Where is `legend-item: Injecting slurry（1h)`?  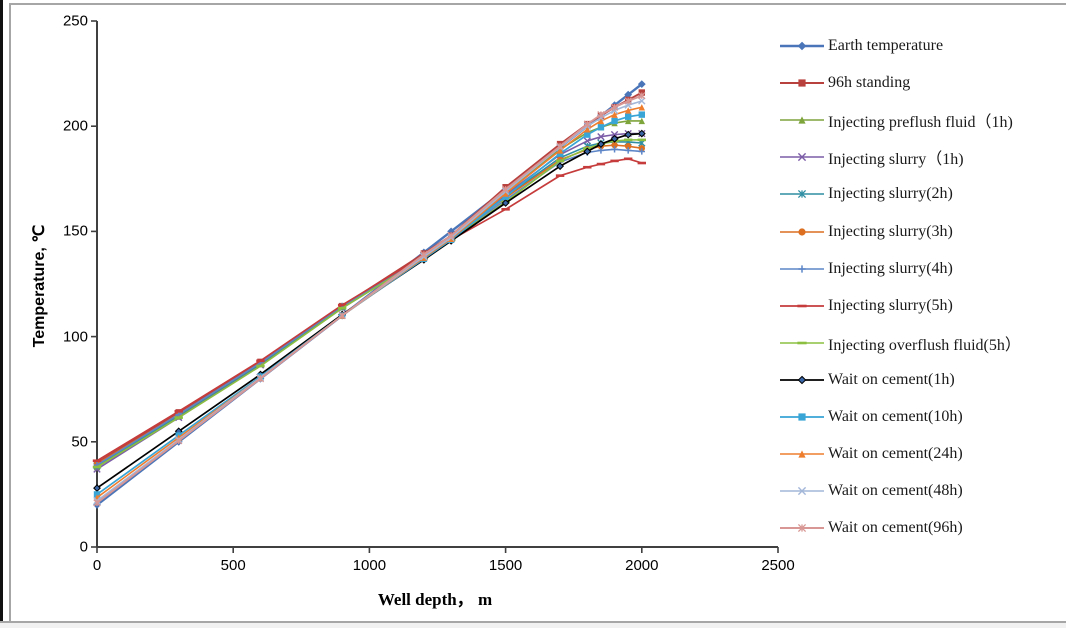
legend-item: Injecting slurry（1h) is located at coordinates (871, 158).